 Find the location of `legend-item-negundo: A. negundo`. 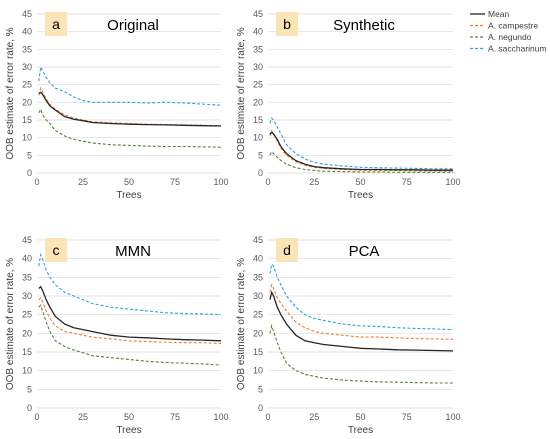

legend-item-negundo: A. negundo is located at coordinates (501, 37).